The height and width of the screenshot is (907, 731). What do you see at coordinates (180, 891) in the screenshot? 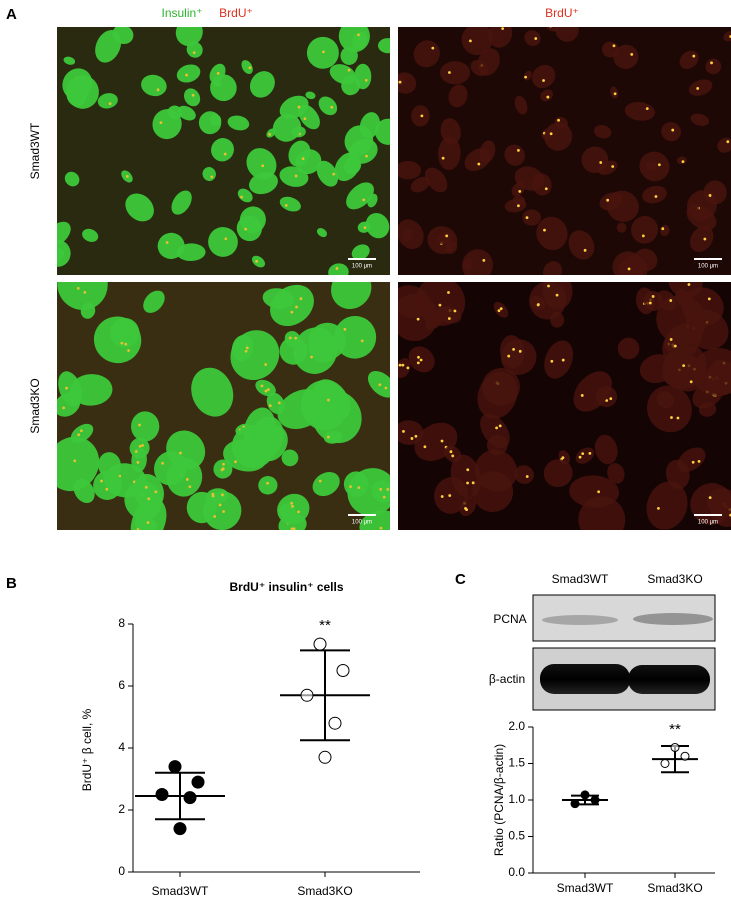
I see `x-tick-label: Smad3WT` at bounding box center [180, 891].